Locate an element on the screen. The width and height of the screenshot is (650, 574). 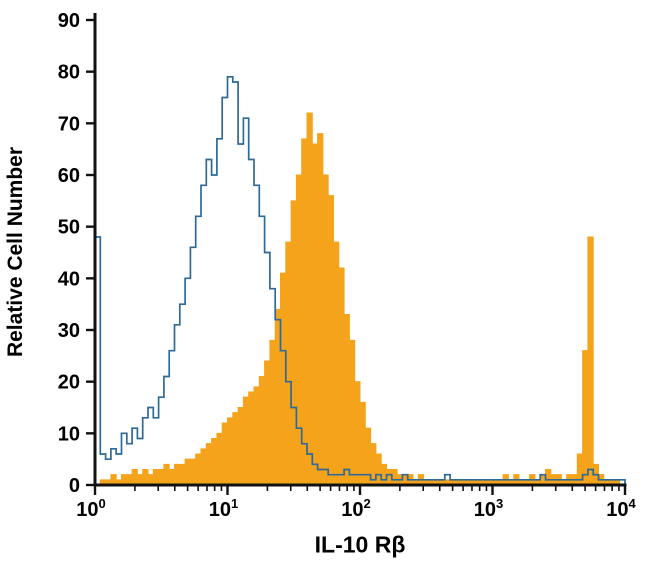
y-tick-label: 0 is located at coordinates (74, 486).